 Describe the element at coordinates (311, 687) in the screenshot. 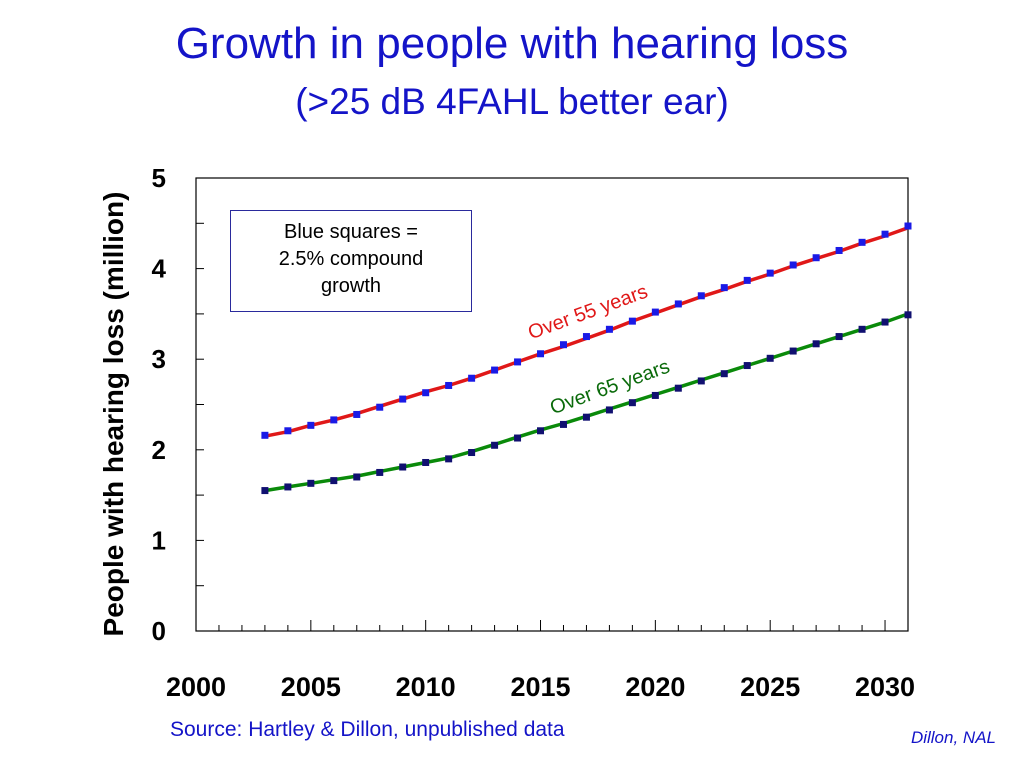

I see `x-tick-label: 2005` at that location.